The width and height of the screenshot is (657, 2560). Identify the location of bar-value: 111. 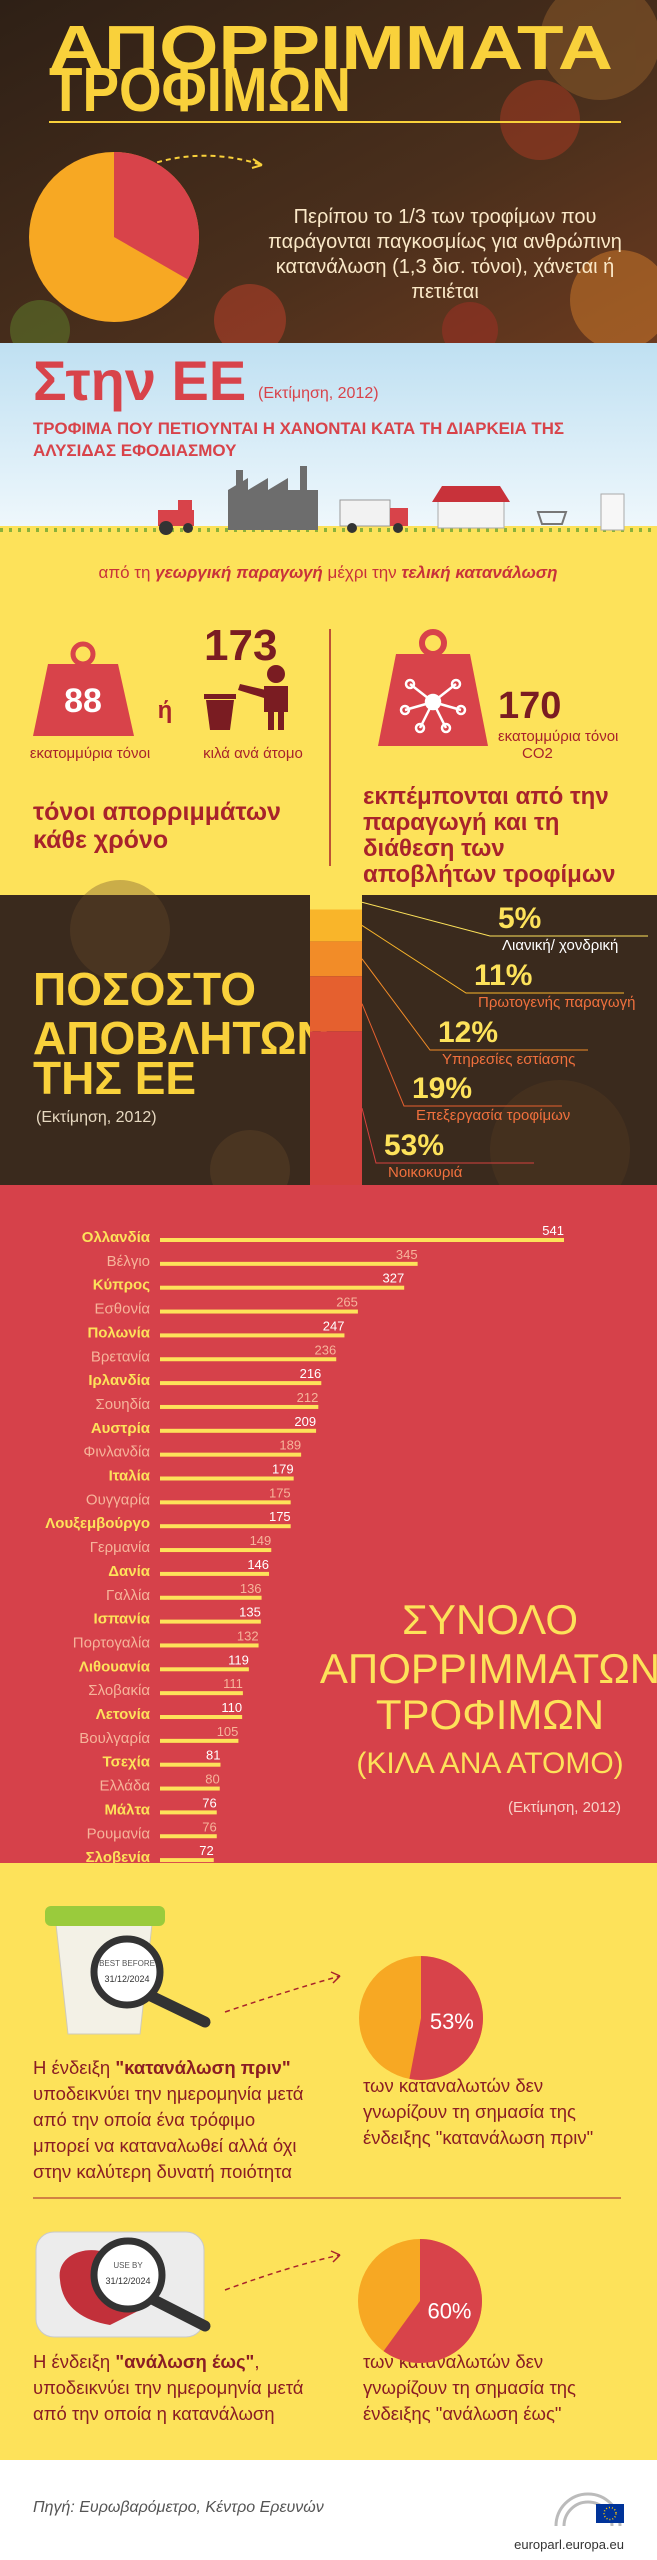
(233, 1683).